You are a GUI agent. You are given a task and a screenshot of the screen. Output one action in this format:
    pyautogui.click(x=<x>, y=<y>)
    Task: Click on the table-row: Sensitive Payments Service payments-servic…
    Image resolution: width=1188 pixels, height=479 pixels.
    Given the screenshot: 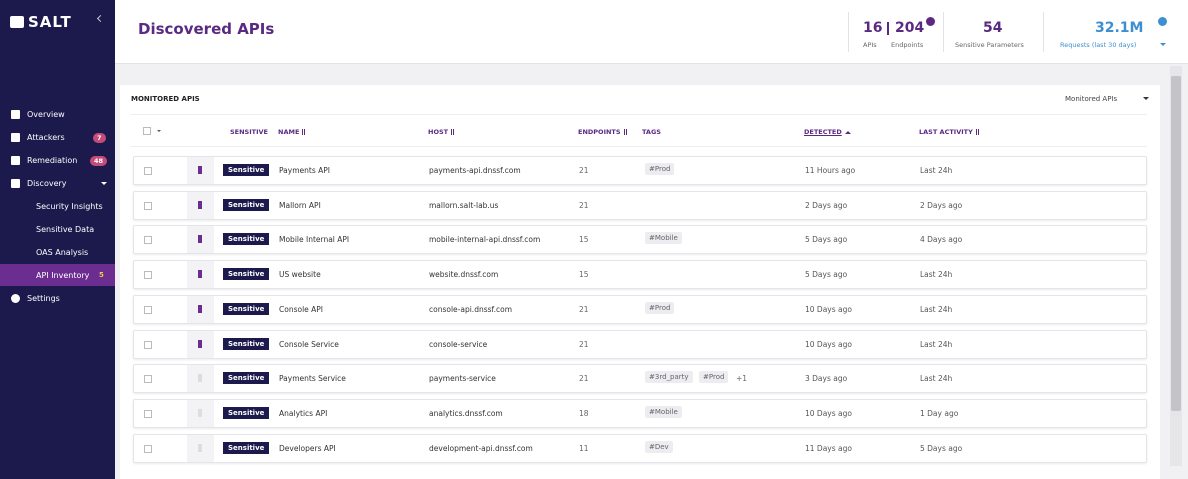 What is the action you would take?
    pyautogui.click(x=640, y=379)
    